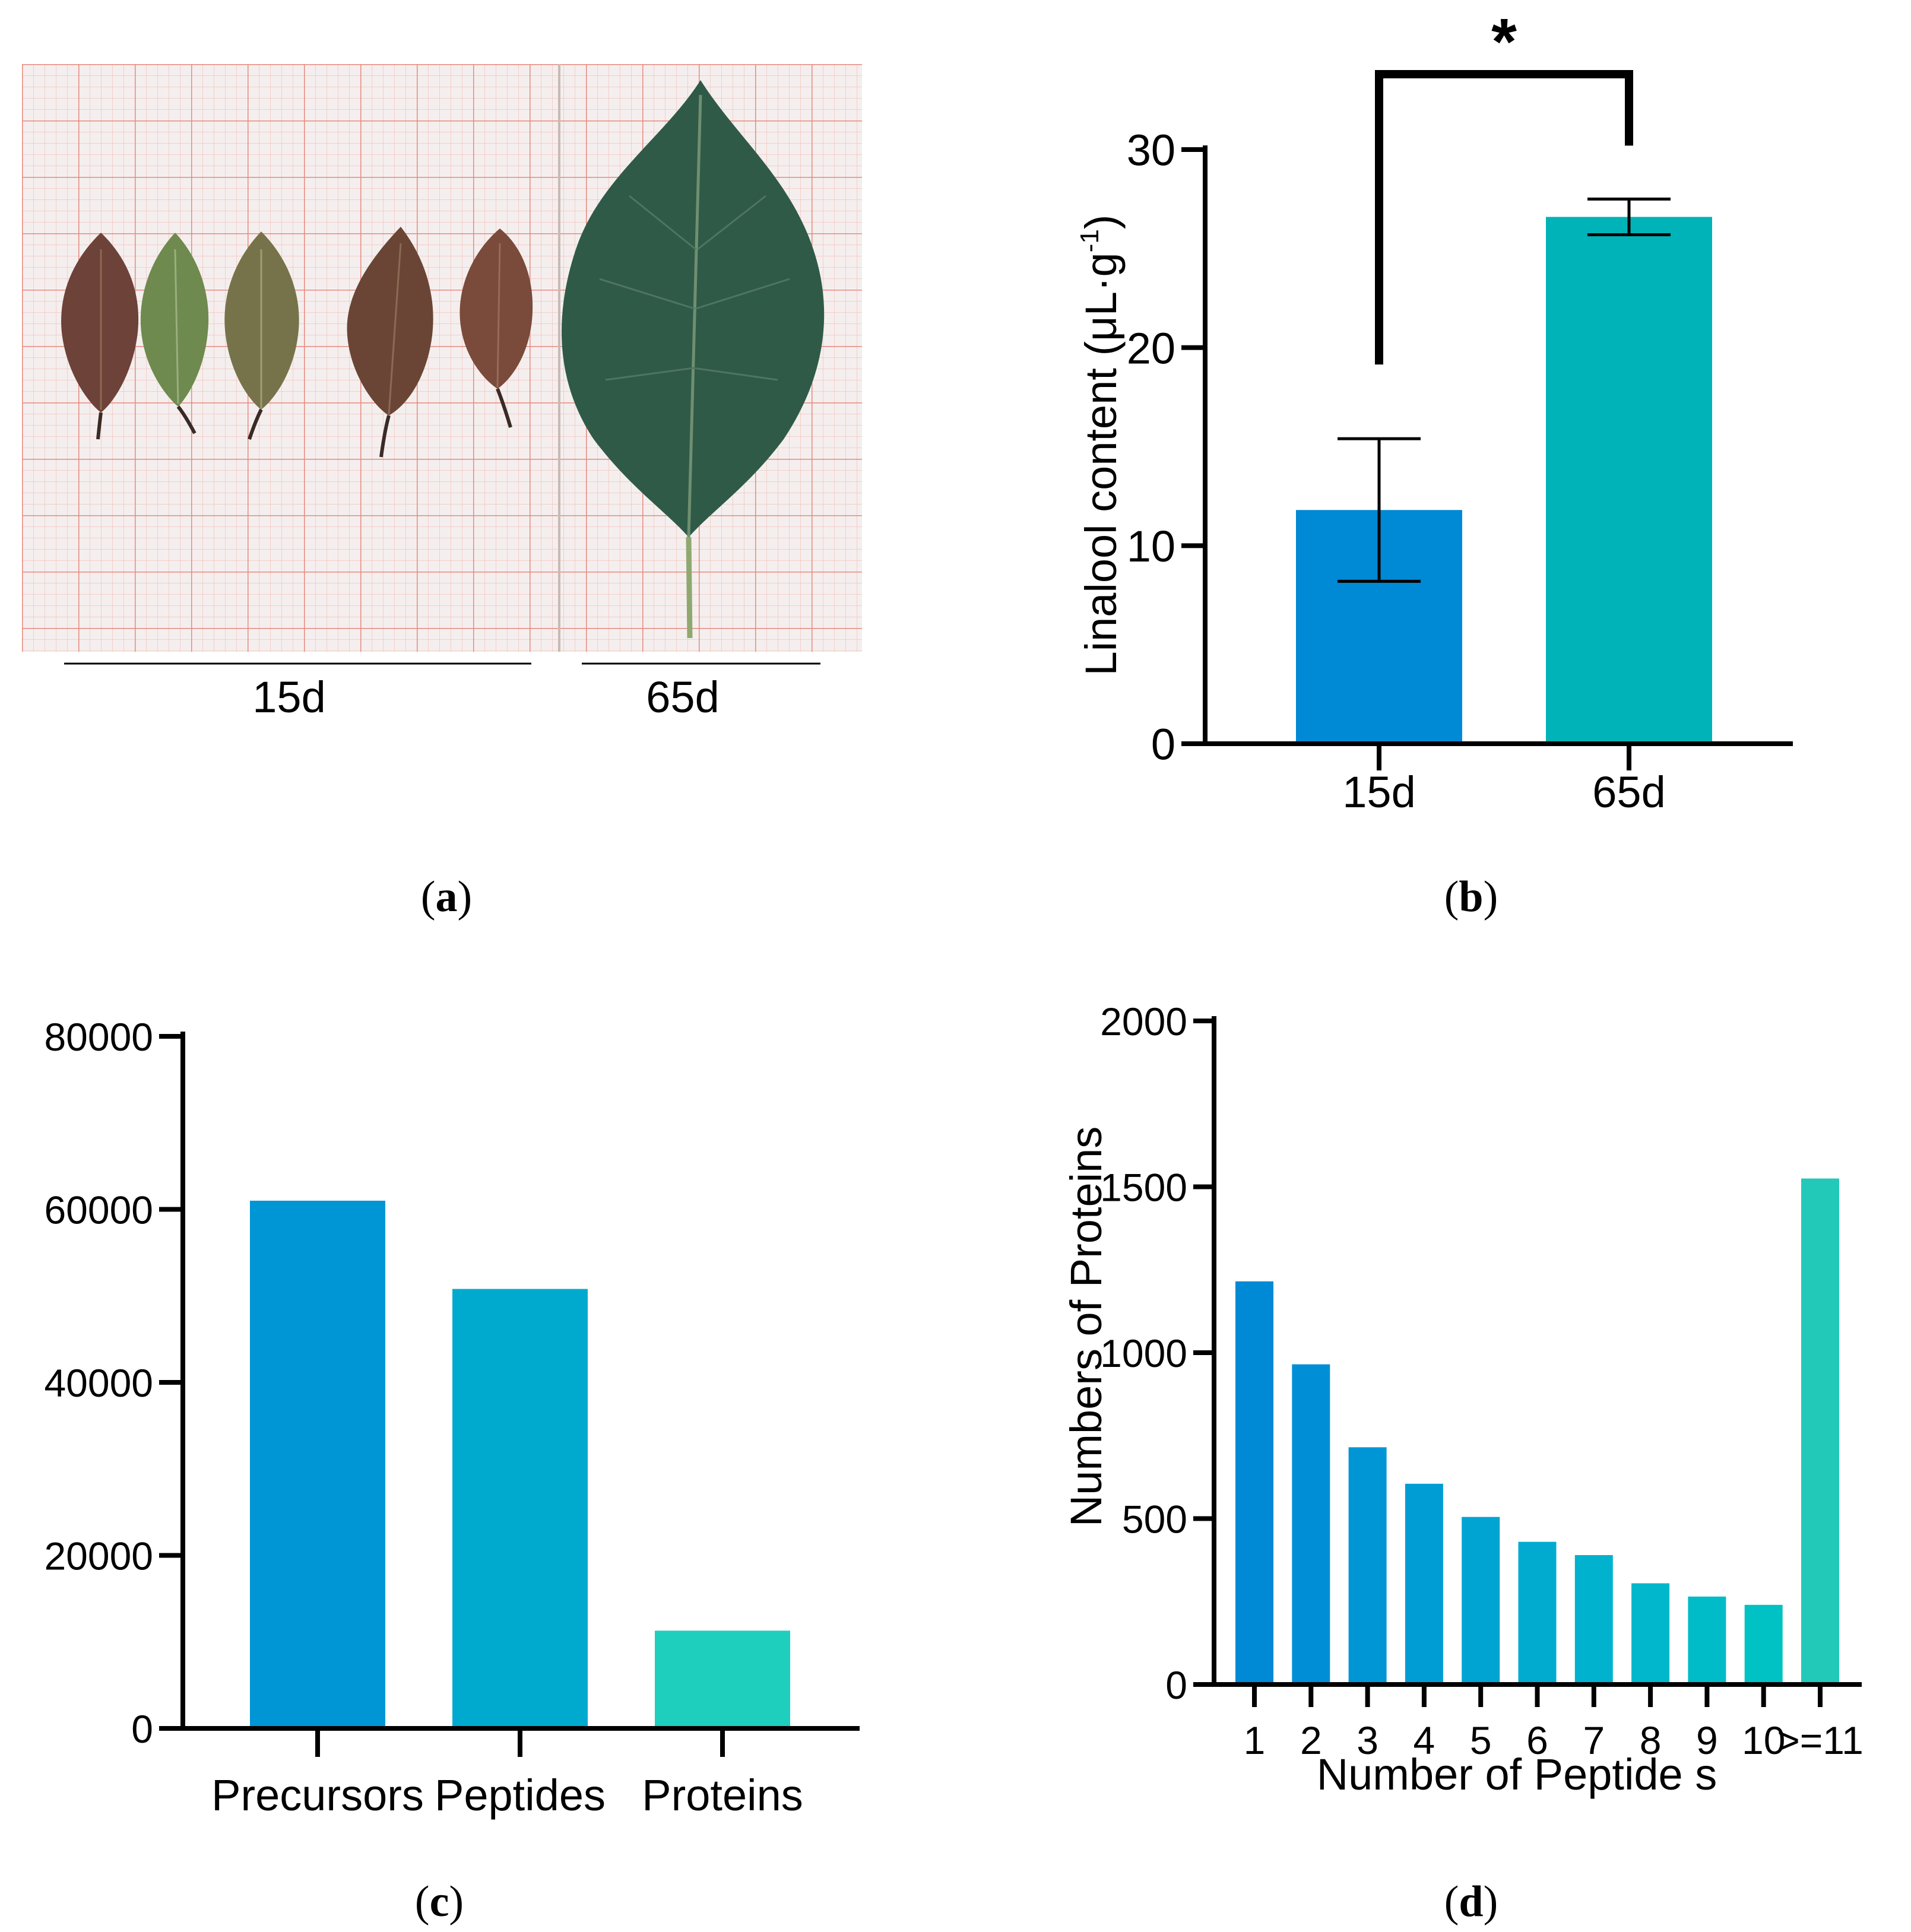 The width and height of the screenshot is (1911, 1932). I want to click on d-x-tick-label: 10, so click(1763, 1740).